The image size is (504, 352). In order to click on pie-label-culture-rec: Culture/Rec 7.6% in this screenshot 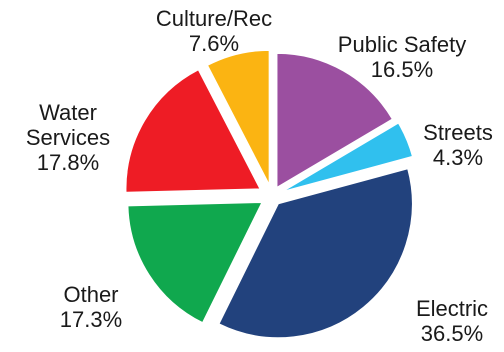, I will do `click(214, 31)`.